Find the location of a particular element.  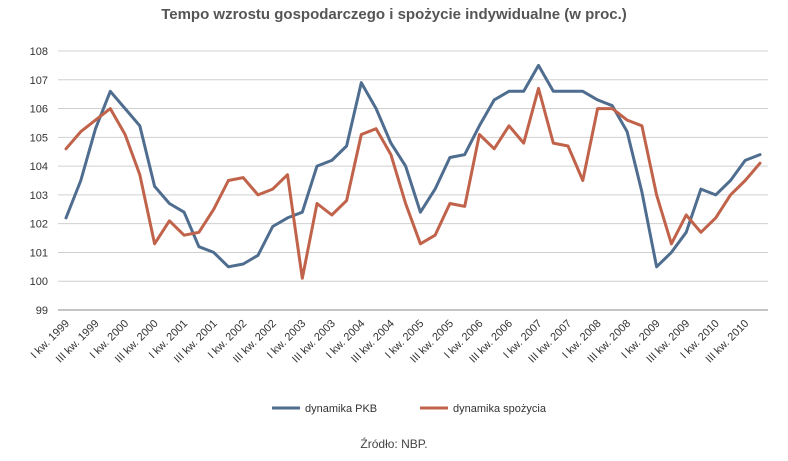

y-tick-label: 99 is located at coordinates (42, 311).